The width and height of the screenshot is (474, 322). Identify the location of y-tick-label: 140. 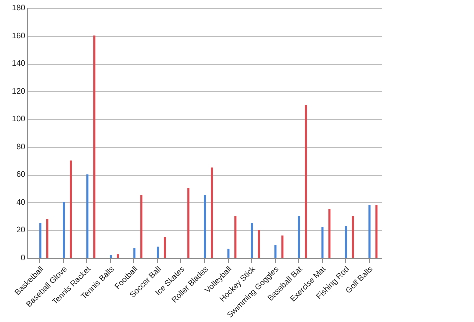
(19, 63).